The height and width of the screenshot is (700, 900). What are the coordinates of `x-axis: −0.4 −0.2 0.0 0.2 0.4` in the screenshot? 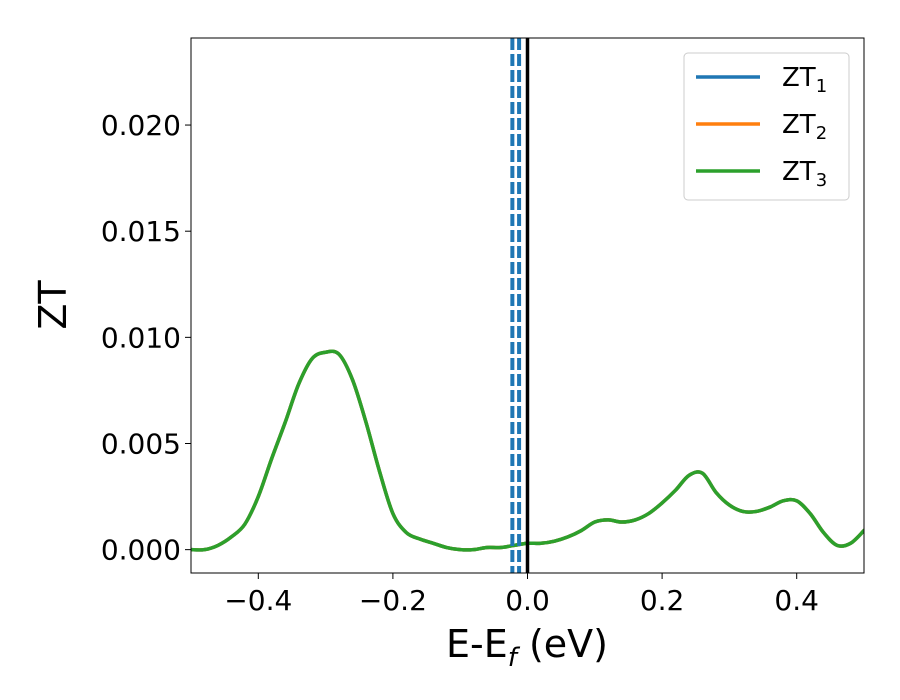 It's located at (521, 595).